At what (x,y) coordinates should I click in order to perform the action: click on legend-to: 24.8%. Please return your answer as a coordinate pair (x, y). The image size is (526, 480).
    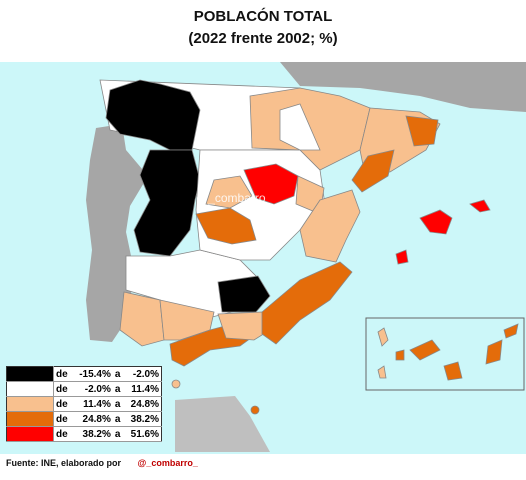
    Looking at the image, I should click on (142, 404).